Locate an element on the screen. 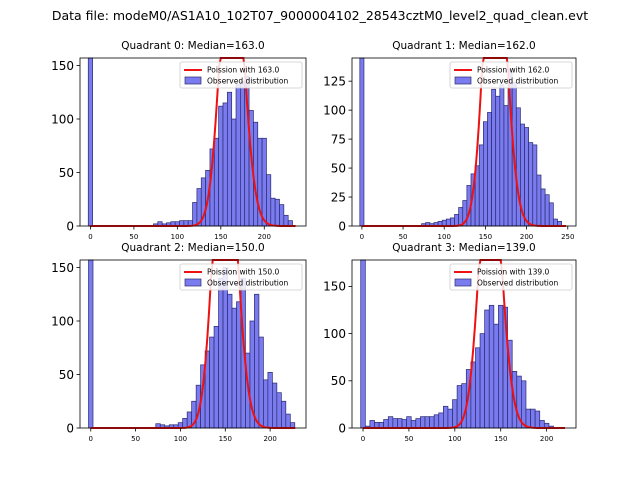 This screenshot has height=480, width=640. chart-title: Quadrant 0: Median=163.0 is located at coordinates (192, 46).